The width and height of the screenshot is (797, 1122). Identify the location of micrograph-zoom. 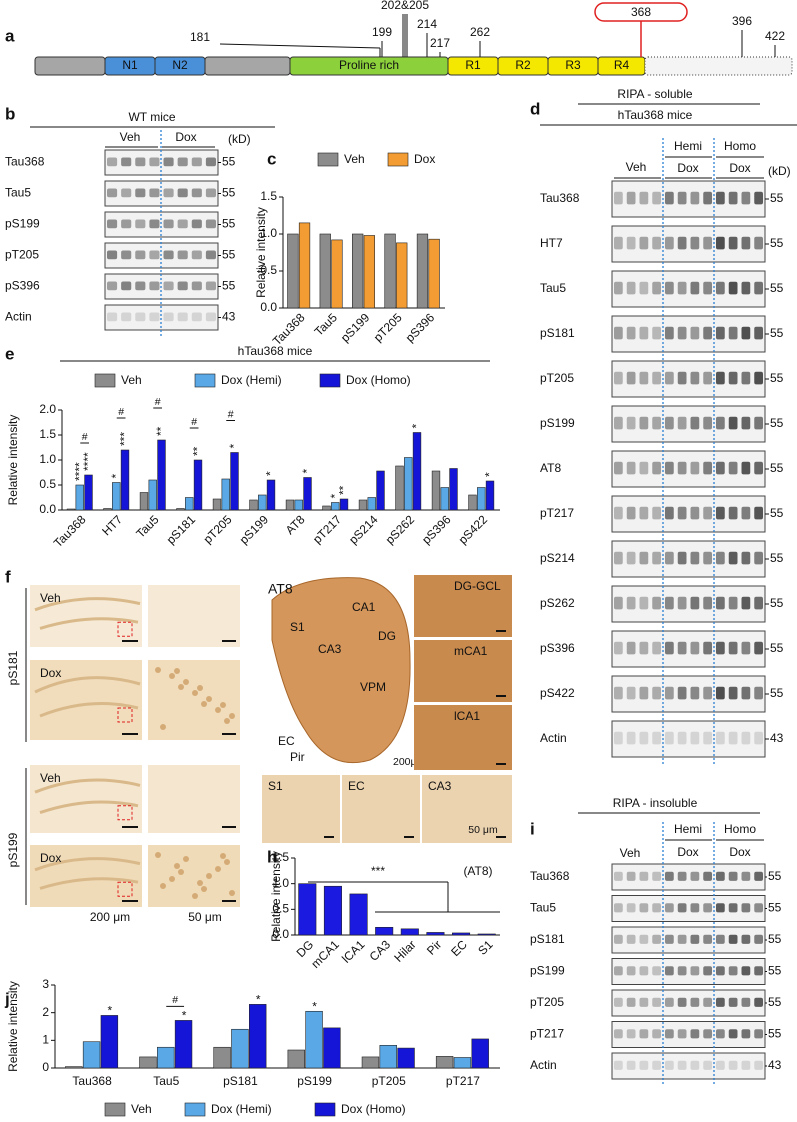
(194, 799).